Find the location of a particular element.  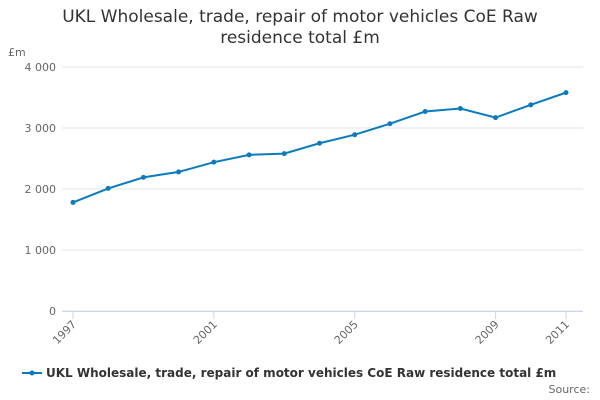

x-tick-label: 2005 is located at coordinates (346, 332).